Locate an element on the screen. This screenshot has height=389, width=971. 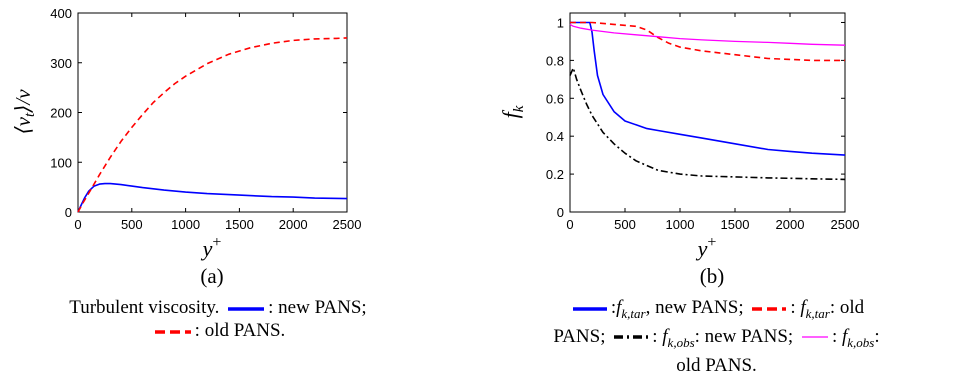
y-tick-label: 0.2 is located at coordinates (555, 174).